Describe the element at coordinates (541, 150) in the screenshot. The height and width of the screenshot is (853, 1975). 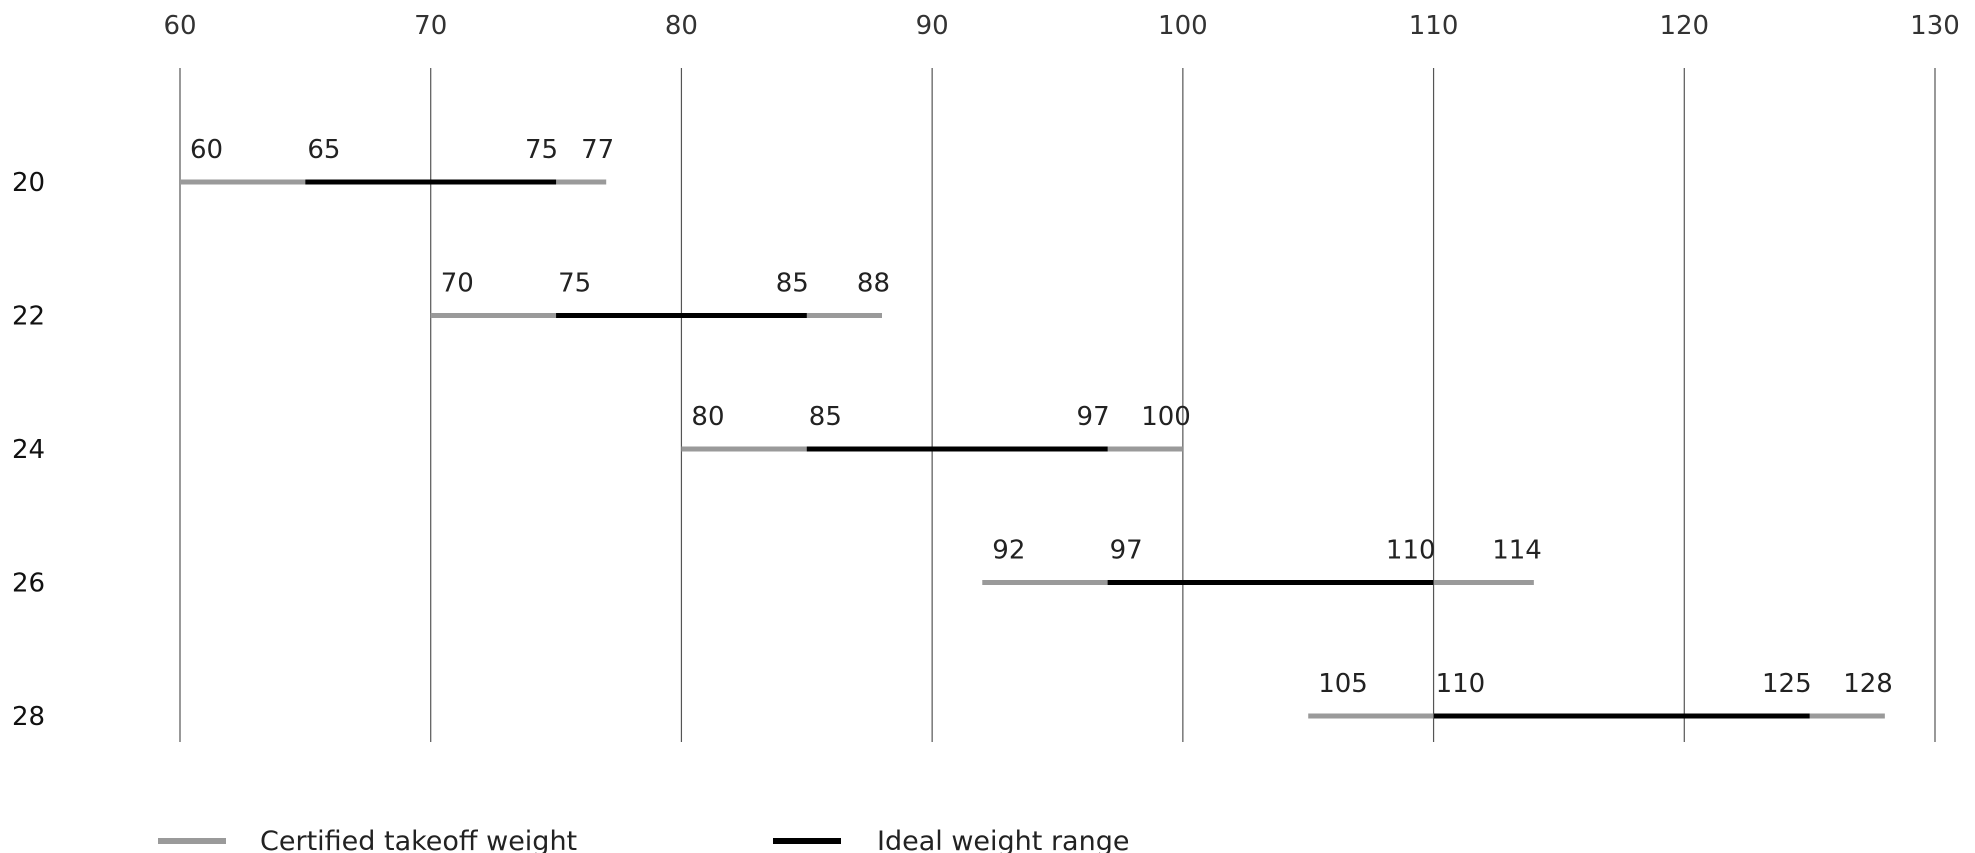
I see `label-ideal-max-20: 75` at that location.